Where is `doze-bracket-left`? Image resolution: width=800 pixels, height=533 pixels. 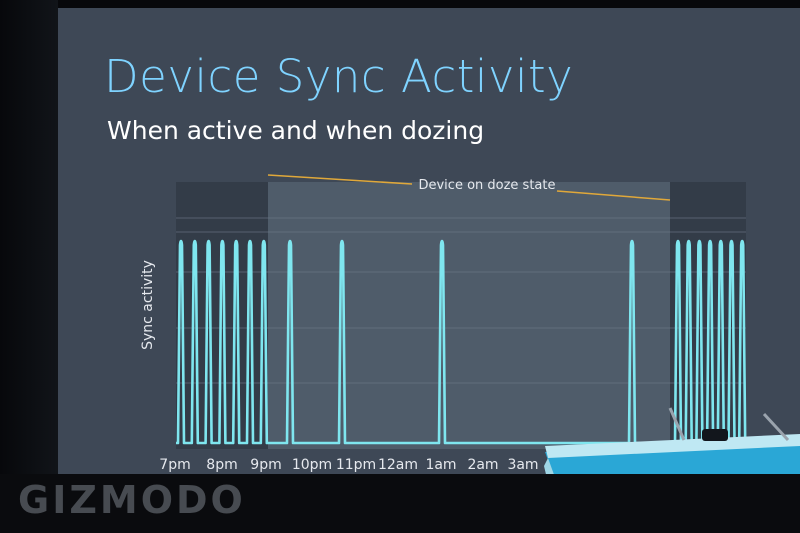
doze-bracket-left is located at coordinates (340, 179).